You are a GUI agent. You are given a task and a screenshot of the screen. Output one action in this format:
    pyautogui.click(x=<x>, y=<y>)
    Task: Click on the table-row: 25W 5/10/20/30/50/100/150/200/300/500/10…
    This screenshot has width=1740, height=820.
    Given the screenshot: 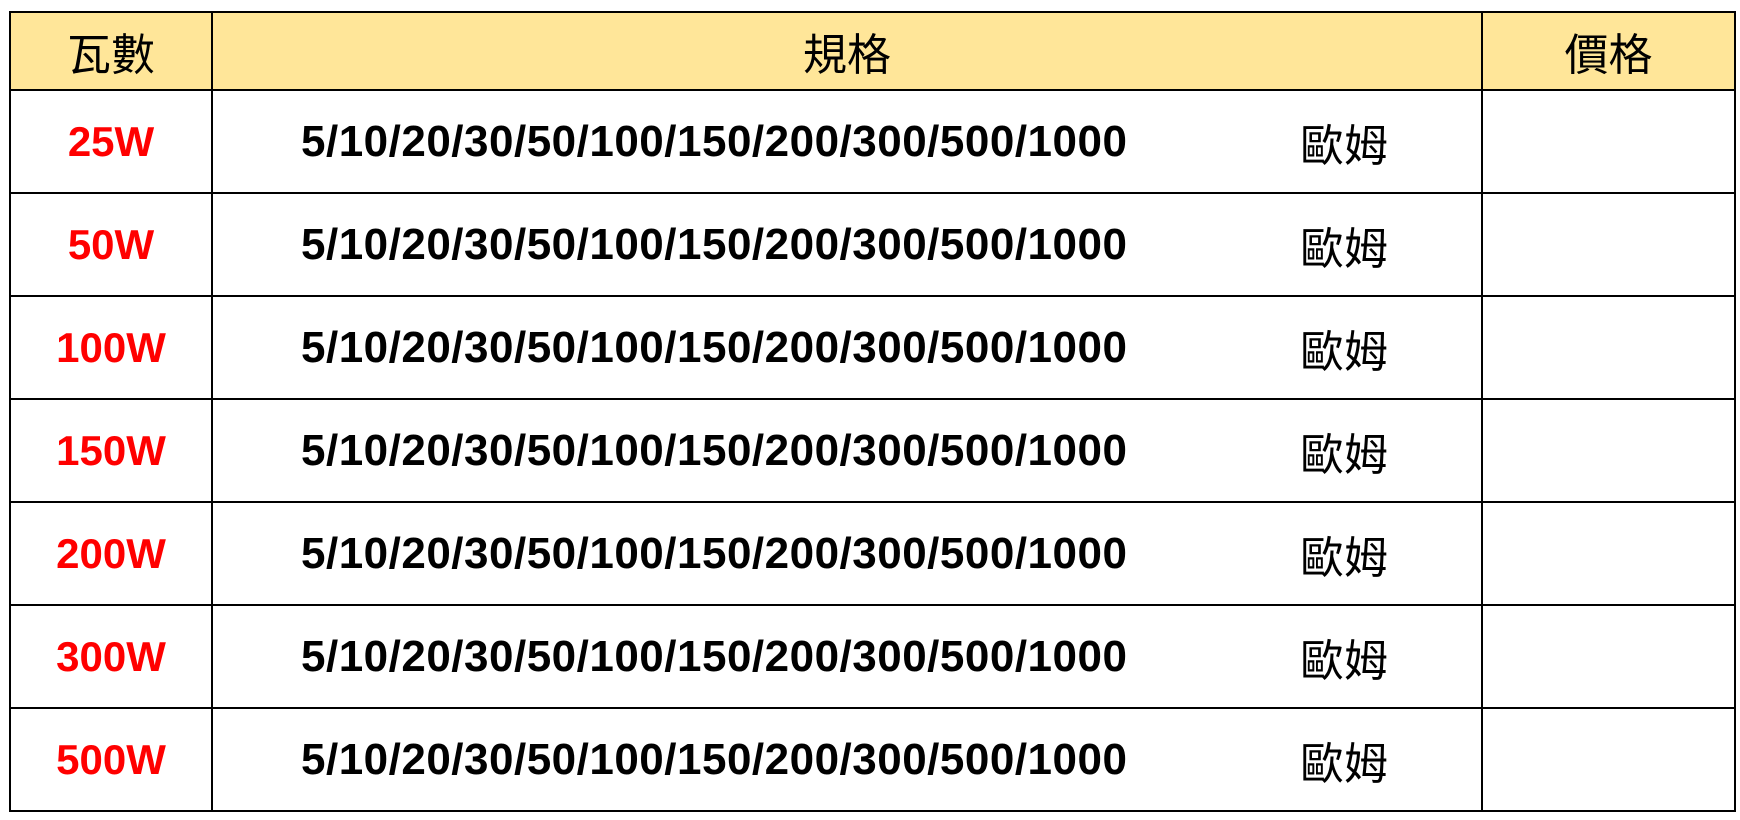 What is the action you would take?
    pyautogui.click(x=872, y=141)
    